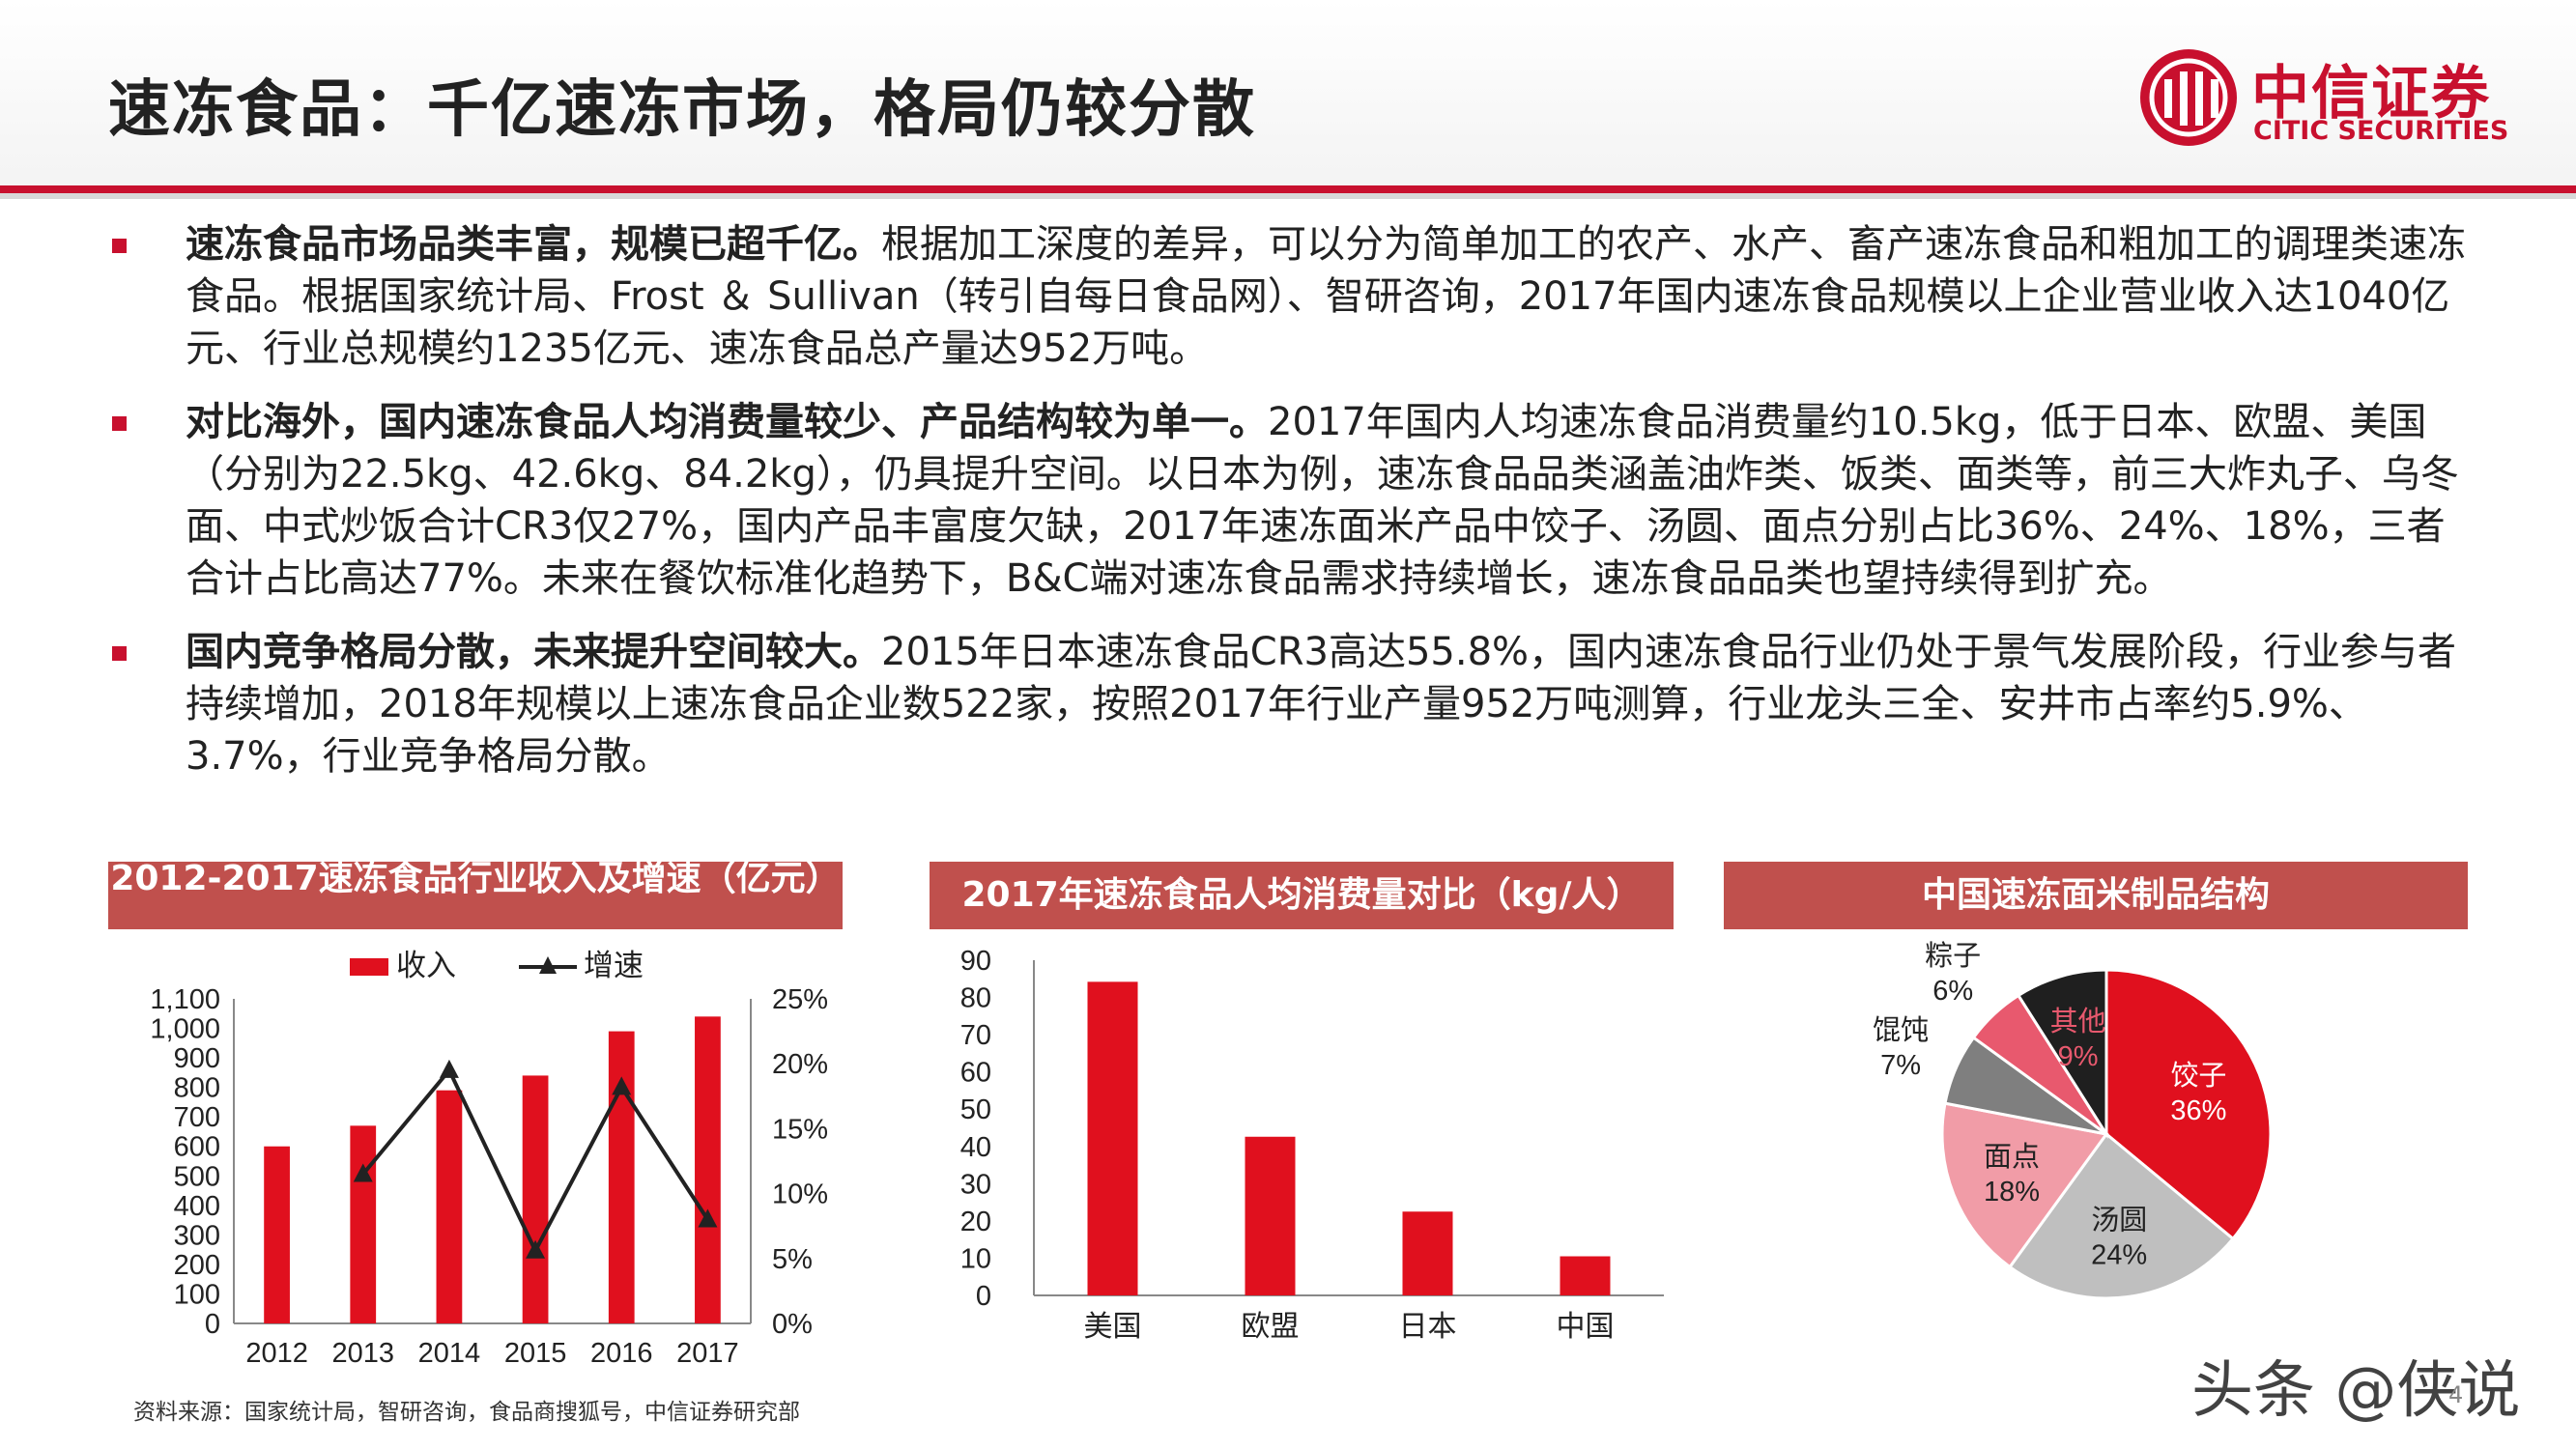  Describe the element at coordinates (2078, 1021) in the screenshot. I see `pie-label-name: 其他` at that location.